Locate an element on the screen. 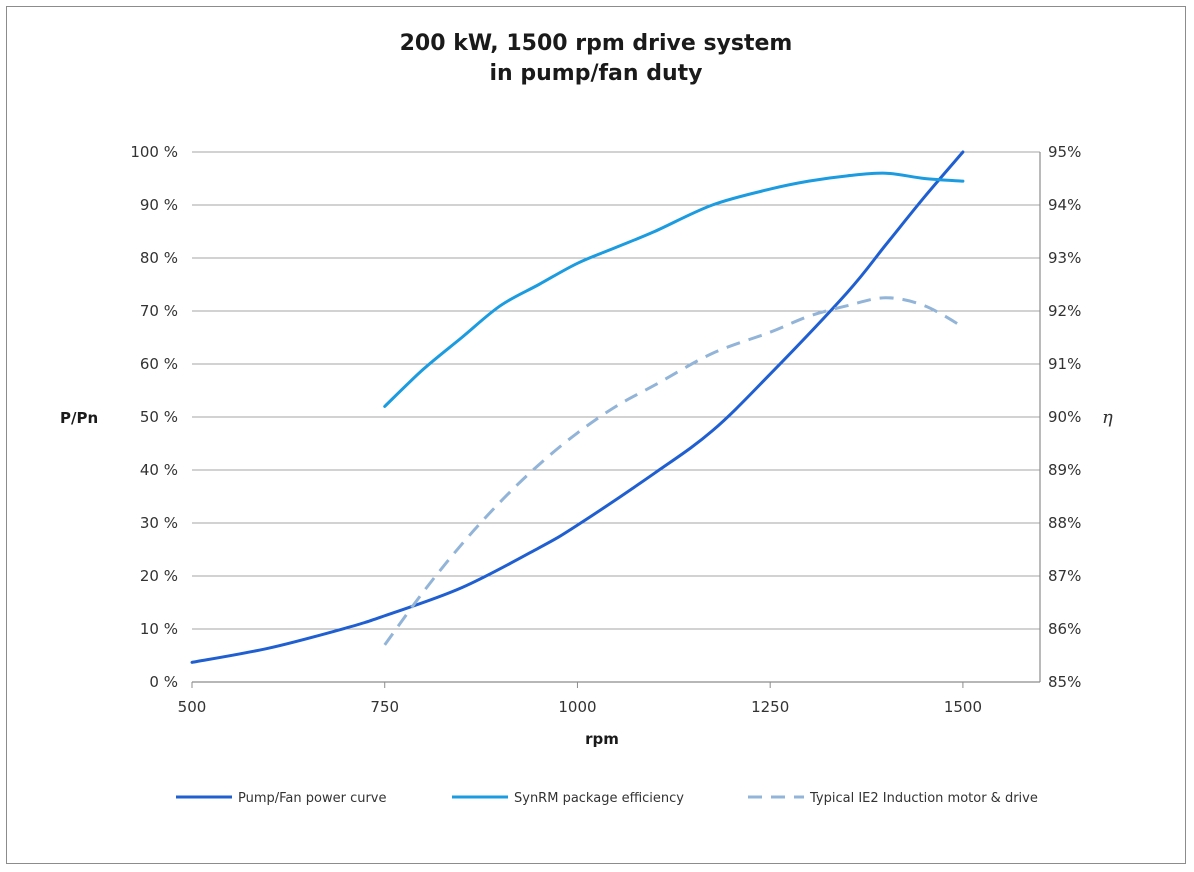 Image resolution: width=1194 pixels, height=872 pixels. y-right-tick-label: 89% is located at coordinates (1064, 470).